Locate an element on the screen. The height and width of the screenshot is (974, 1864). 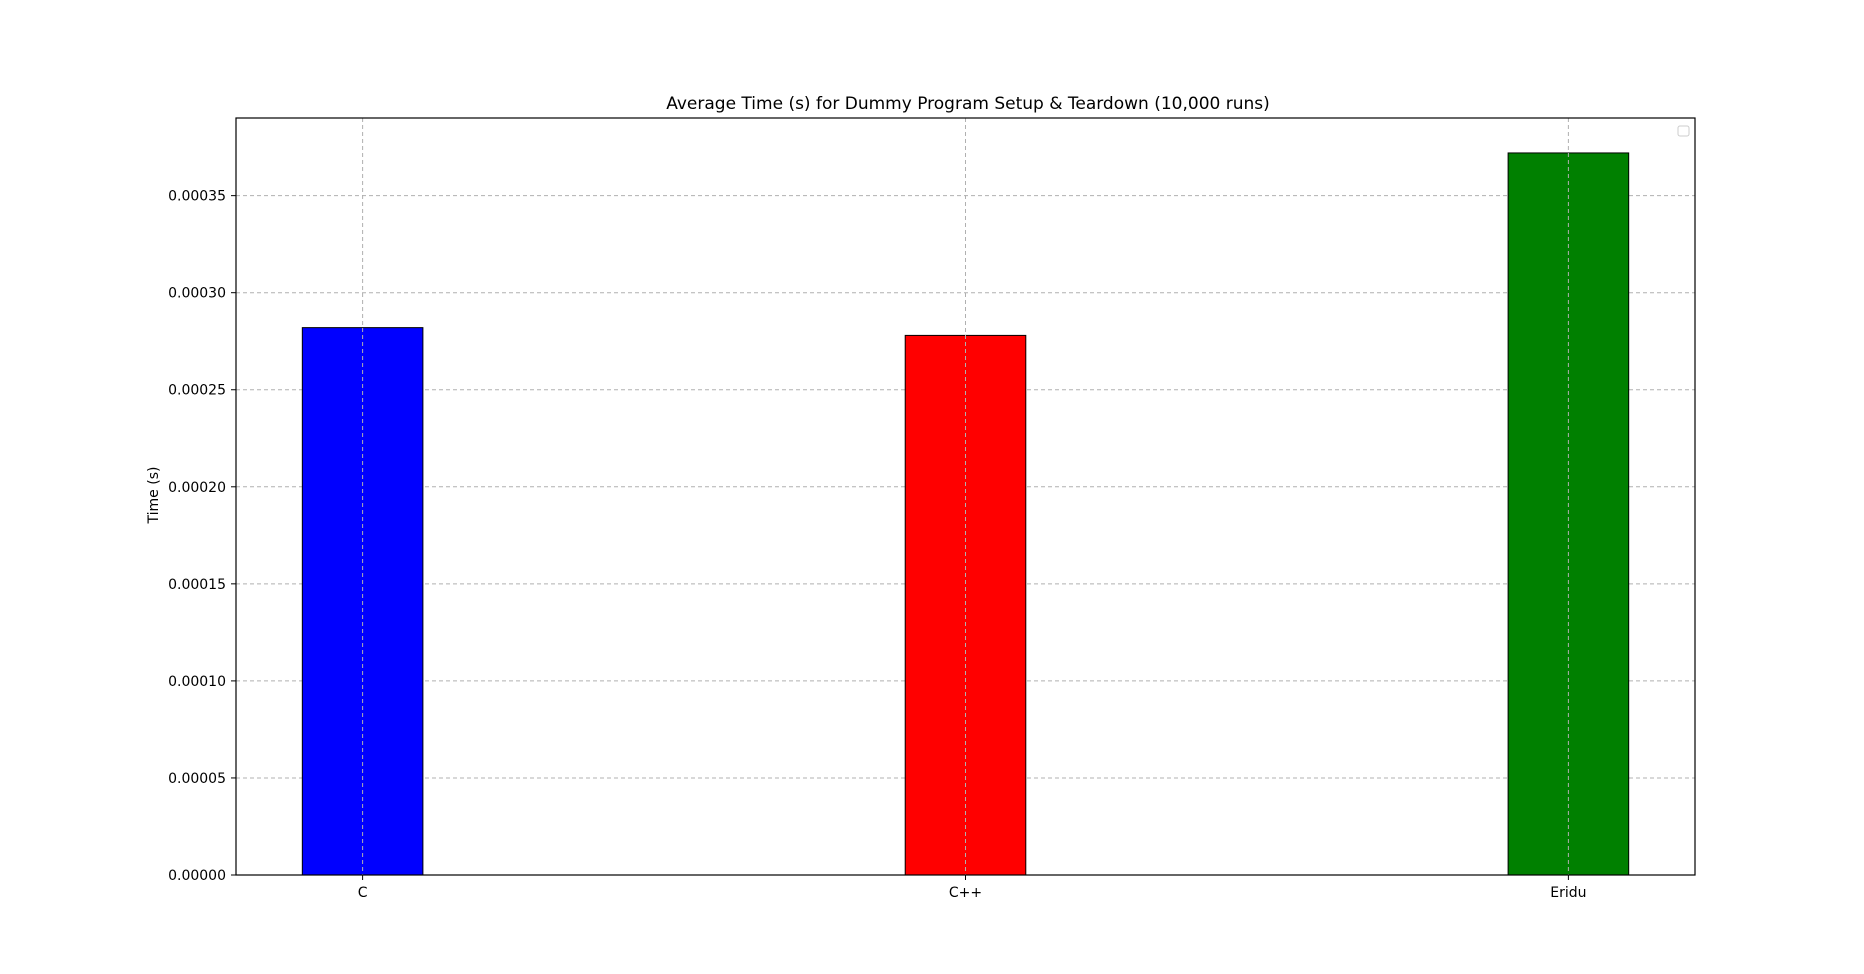
x-tick-label: Eridu is located at coordinates (1568, 893).